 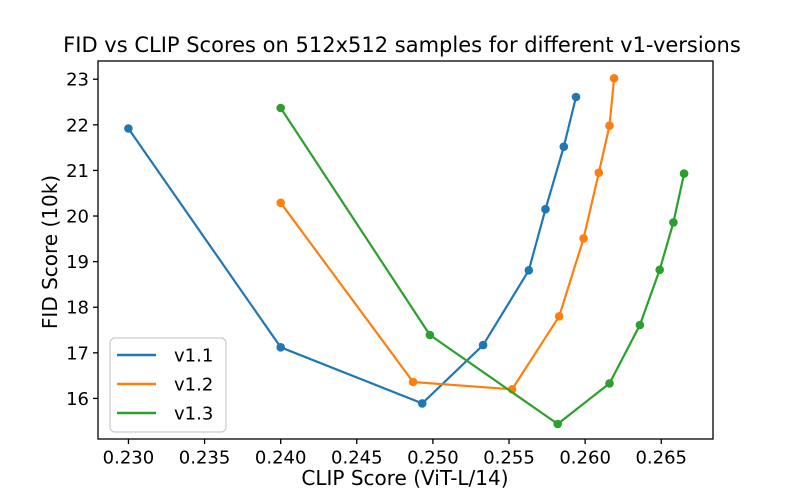 I want to click on legend-label: v1.3, so click(x=193, y=414).